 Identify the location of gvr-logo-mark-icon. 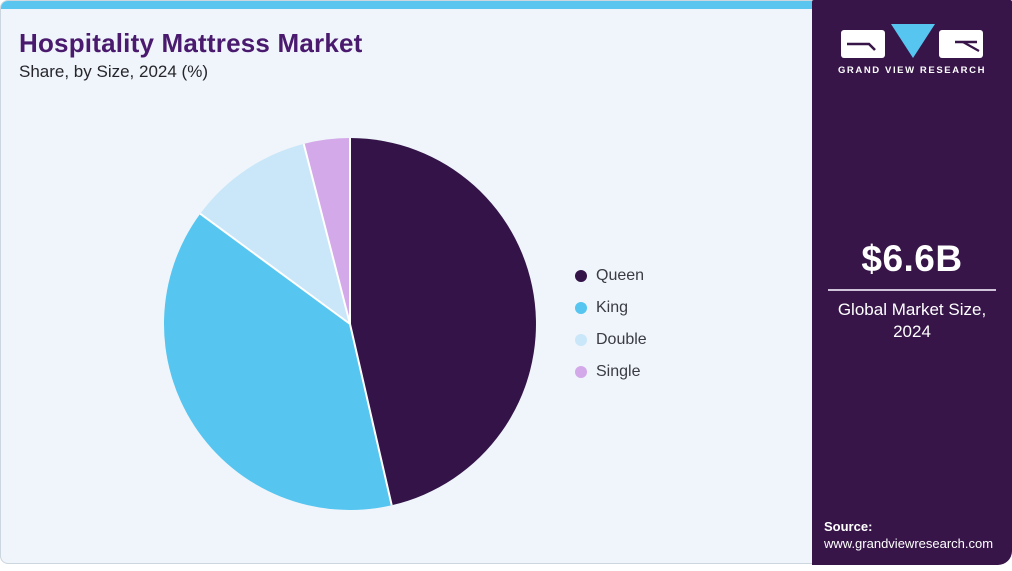
(912, 41).